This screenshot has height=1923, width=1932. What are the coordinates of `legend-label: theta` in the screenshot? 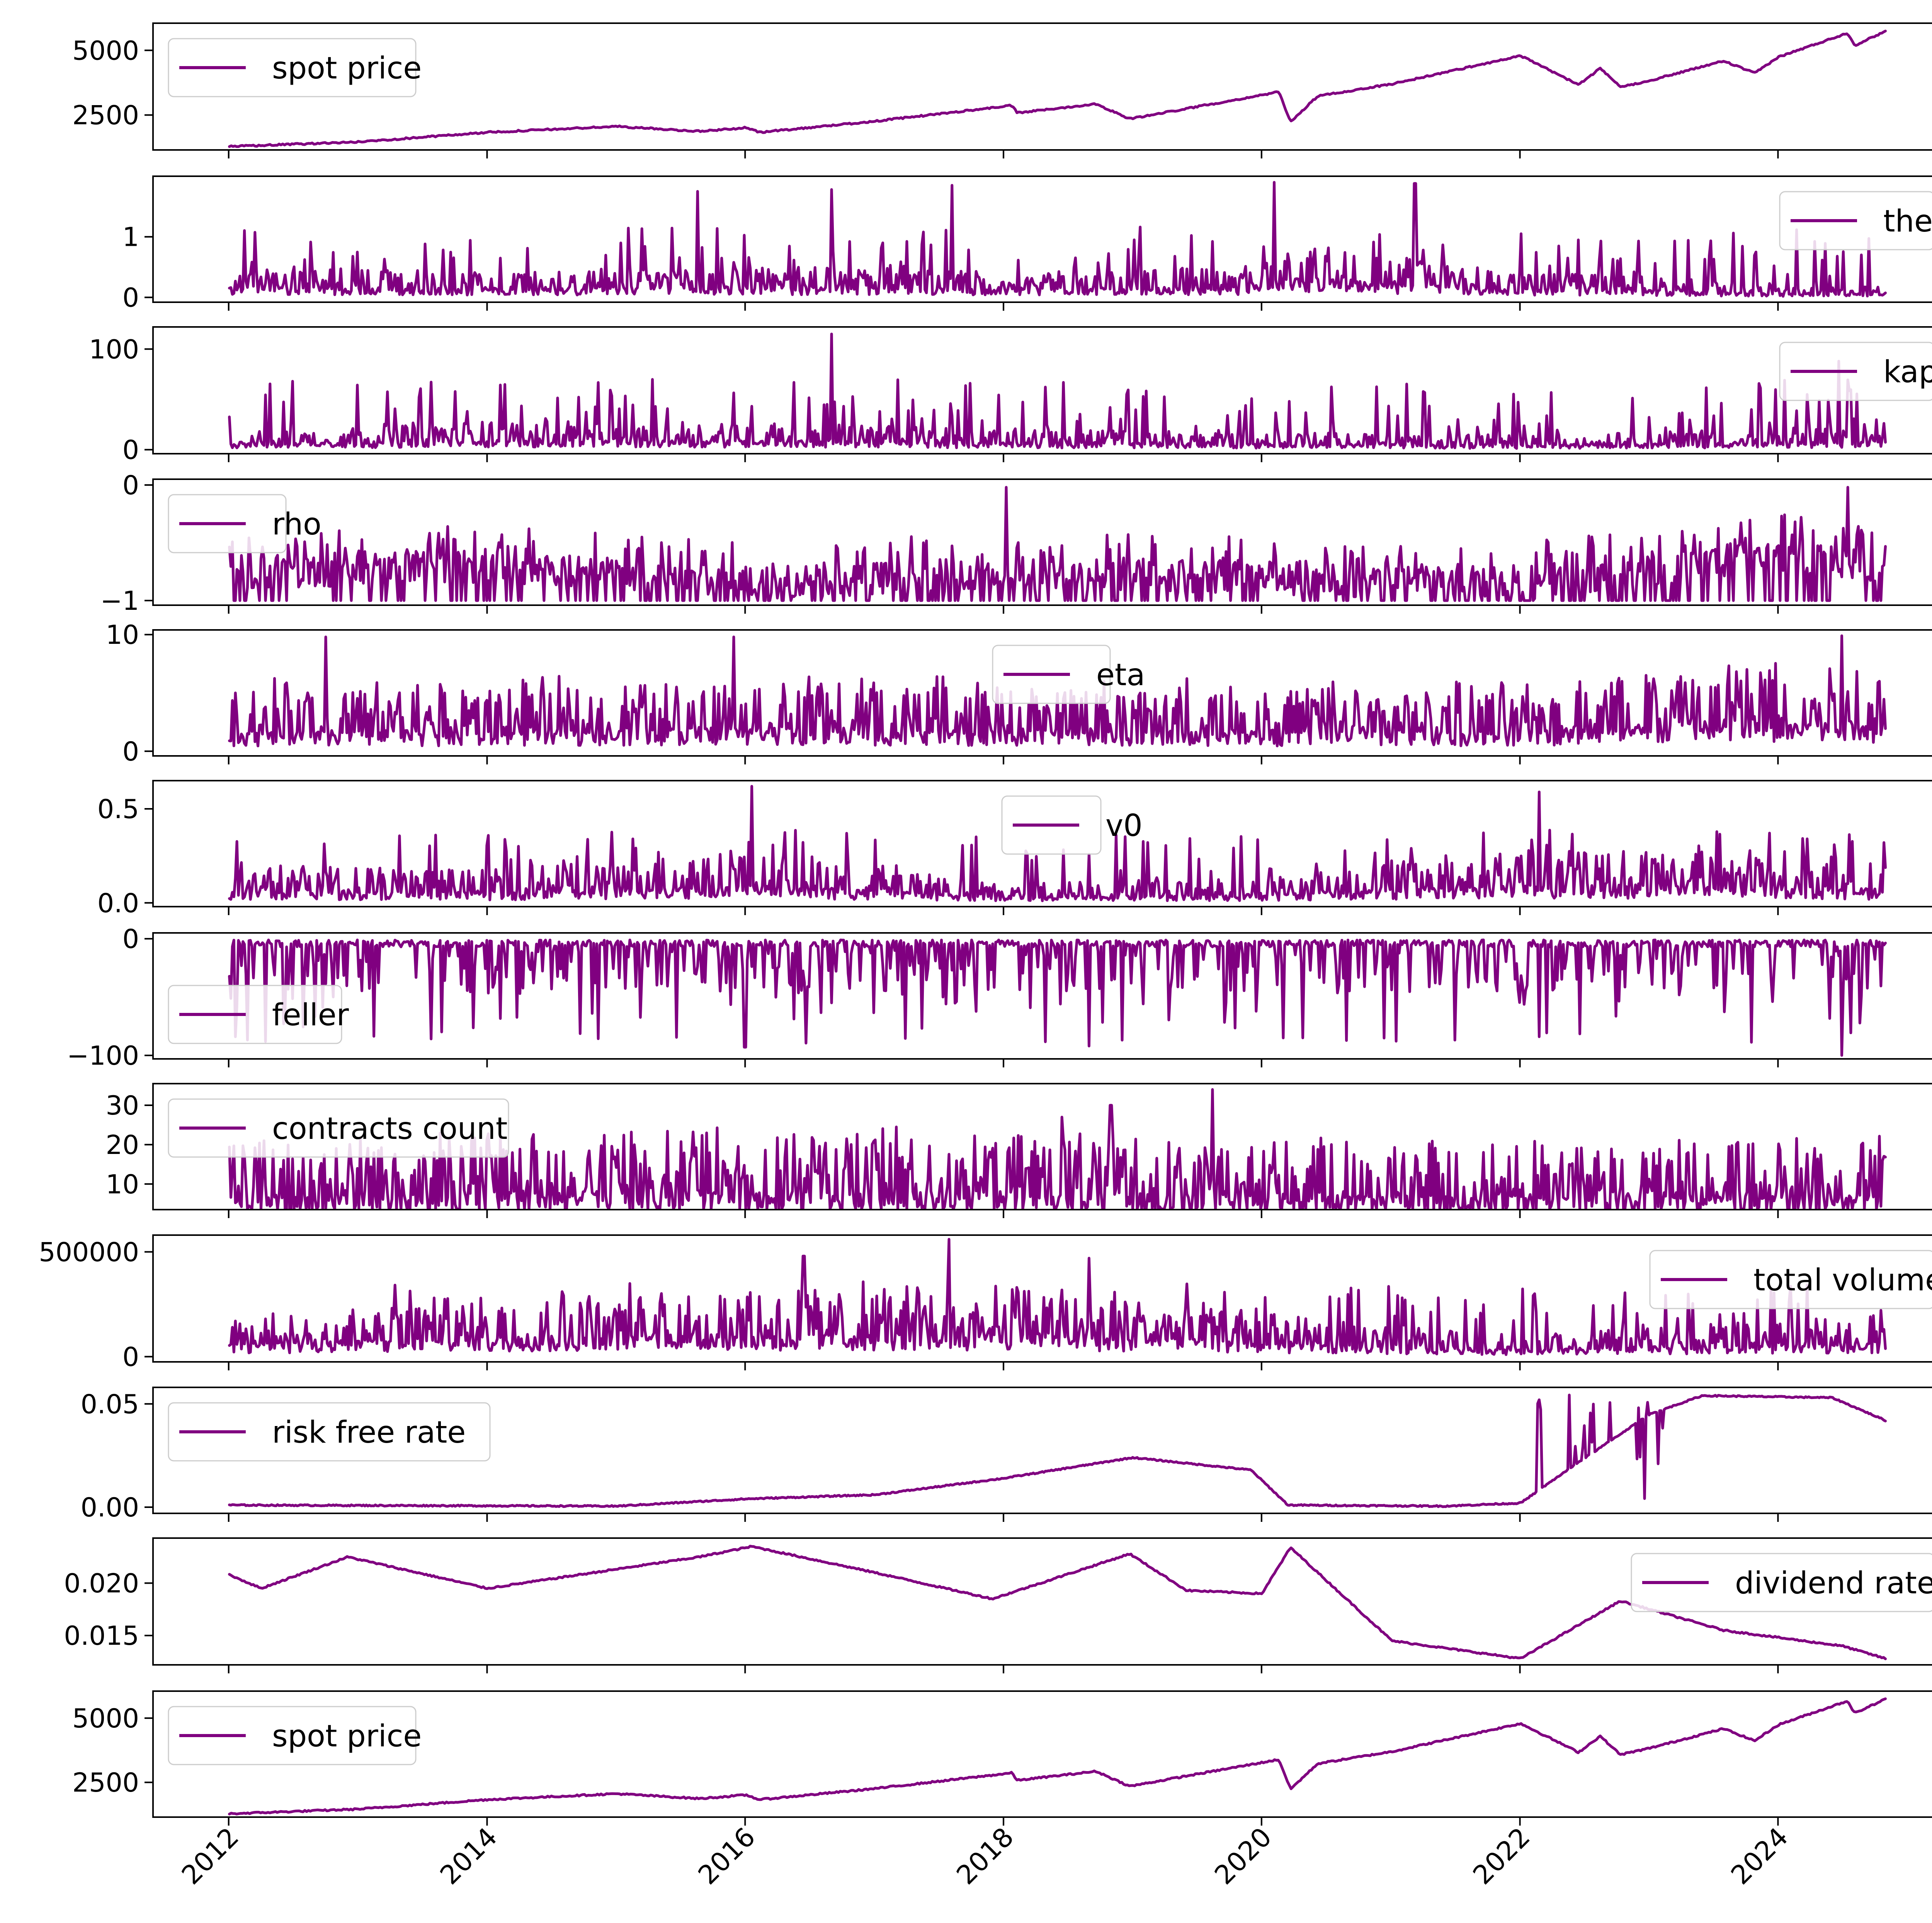 It's located at (1908, 221).